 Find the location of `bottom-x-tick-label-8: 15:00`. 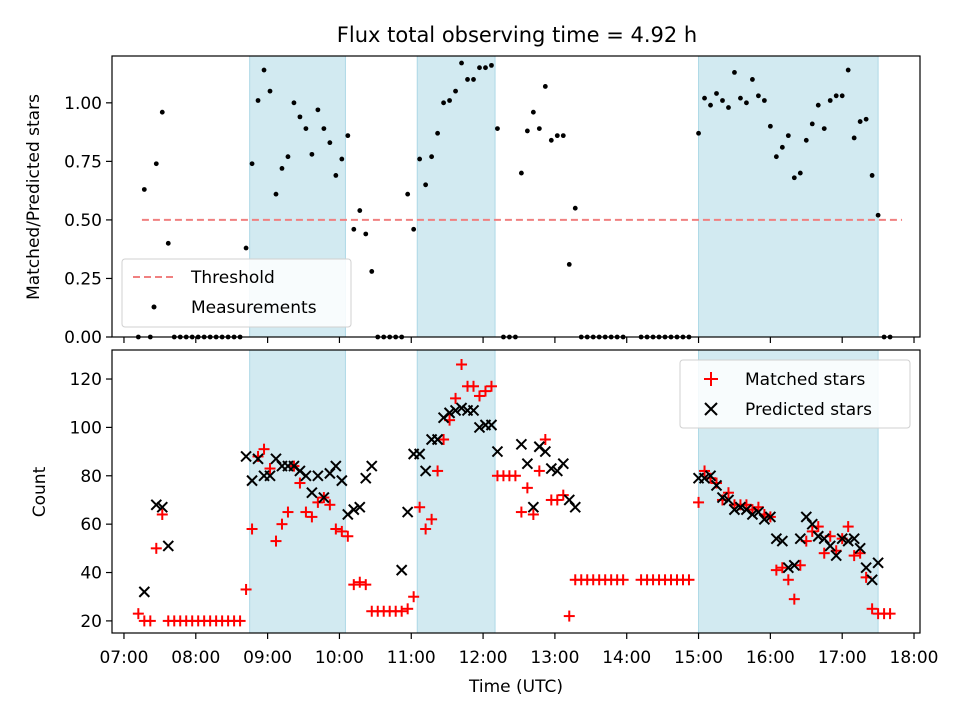

bottom-x-tick-label-8: 15:00 is located at coordinates (698, 658).